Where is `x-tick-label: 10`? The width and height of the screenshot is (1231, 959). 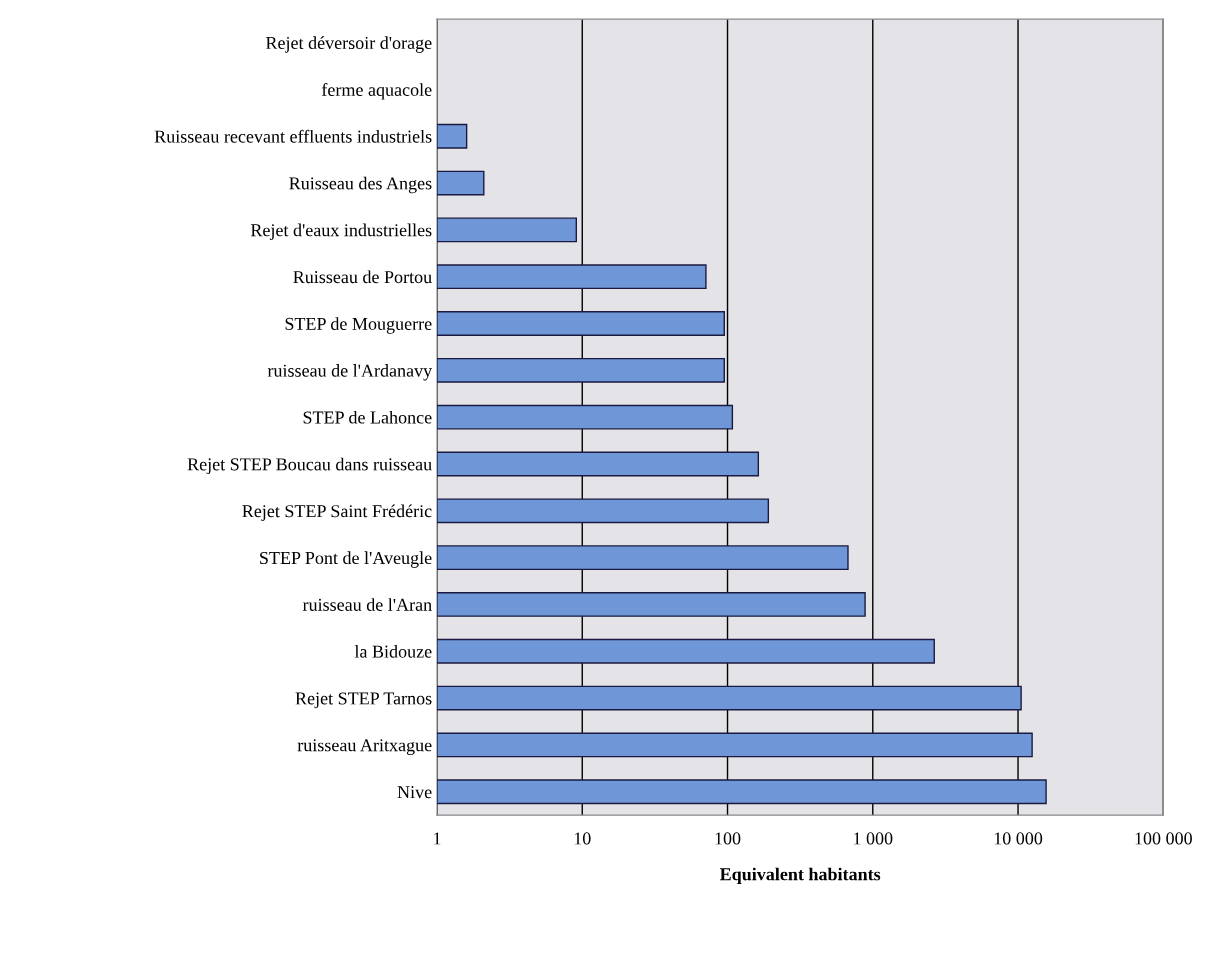
x-tick-label: 10 is located at coordinates (582, 838).